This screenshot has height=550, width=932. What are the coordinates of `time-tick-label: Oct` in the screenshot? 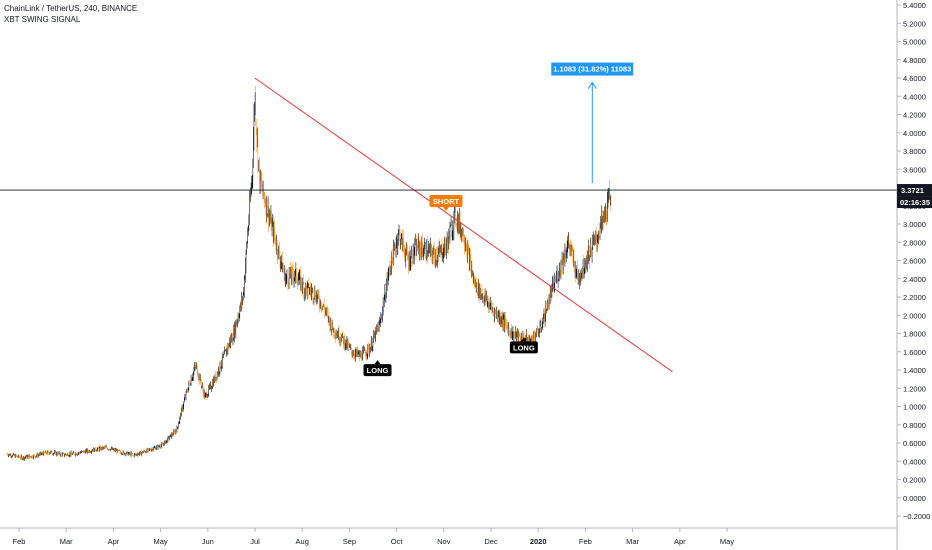 It's located at (397, 541).